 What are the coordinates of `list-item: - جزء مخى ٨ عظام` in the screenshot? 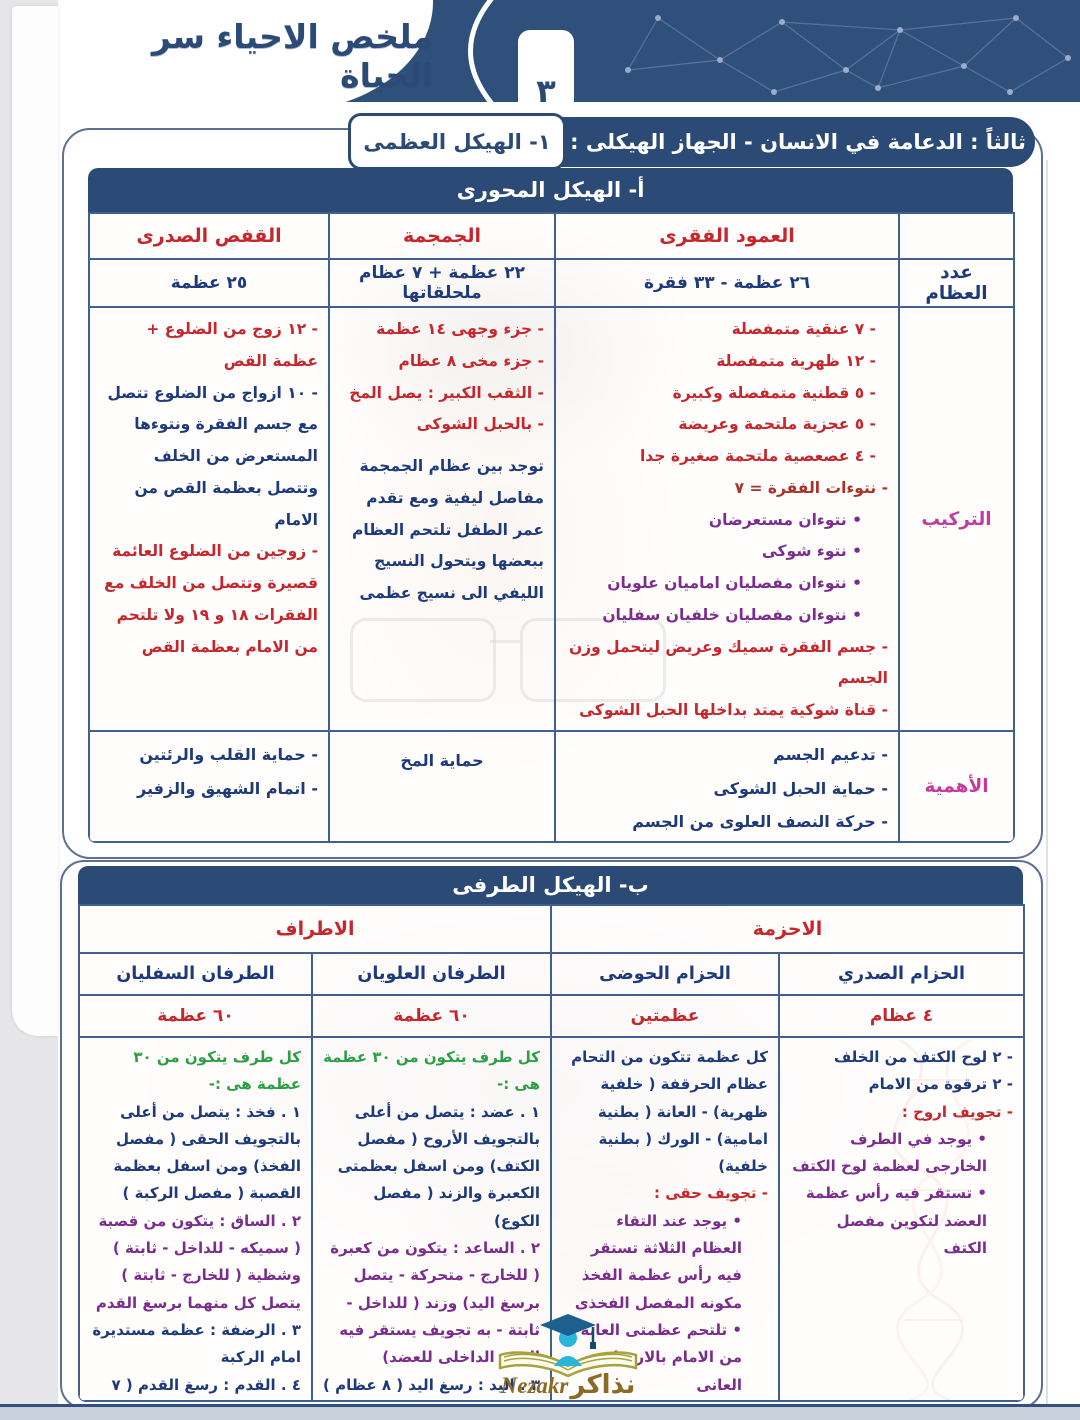 It's located at (471, 360).